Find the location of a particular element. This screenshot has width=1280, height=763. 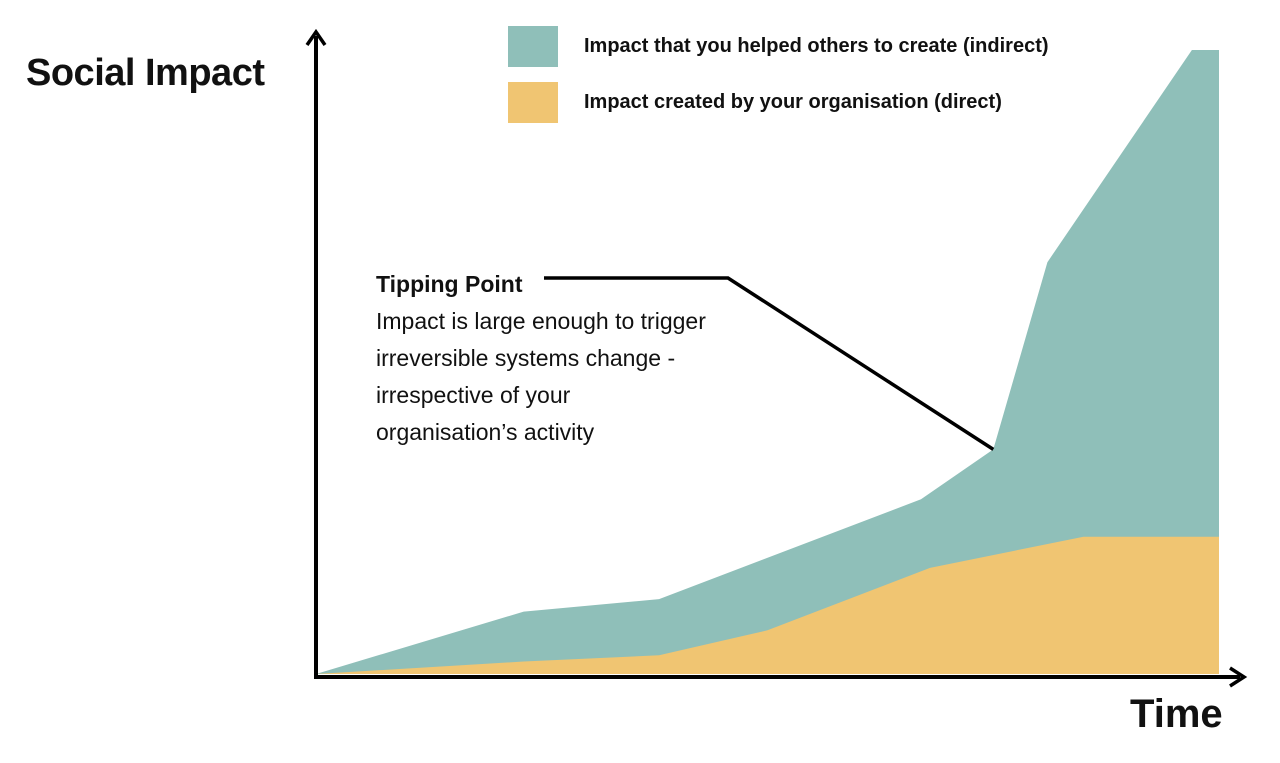

legend-swatch-direct is located at coordinates (533, 102).